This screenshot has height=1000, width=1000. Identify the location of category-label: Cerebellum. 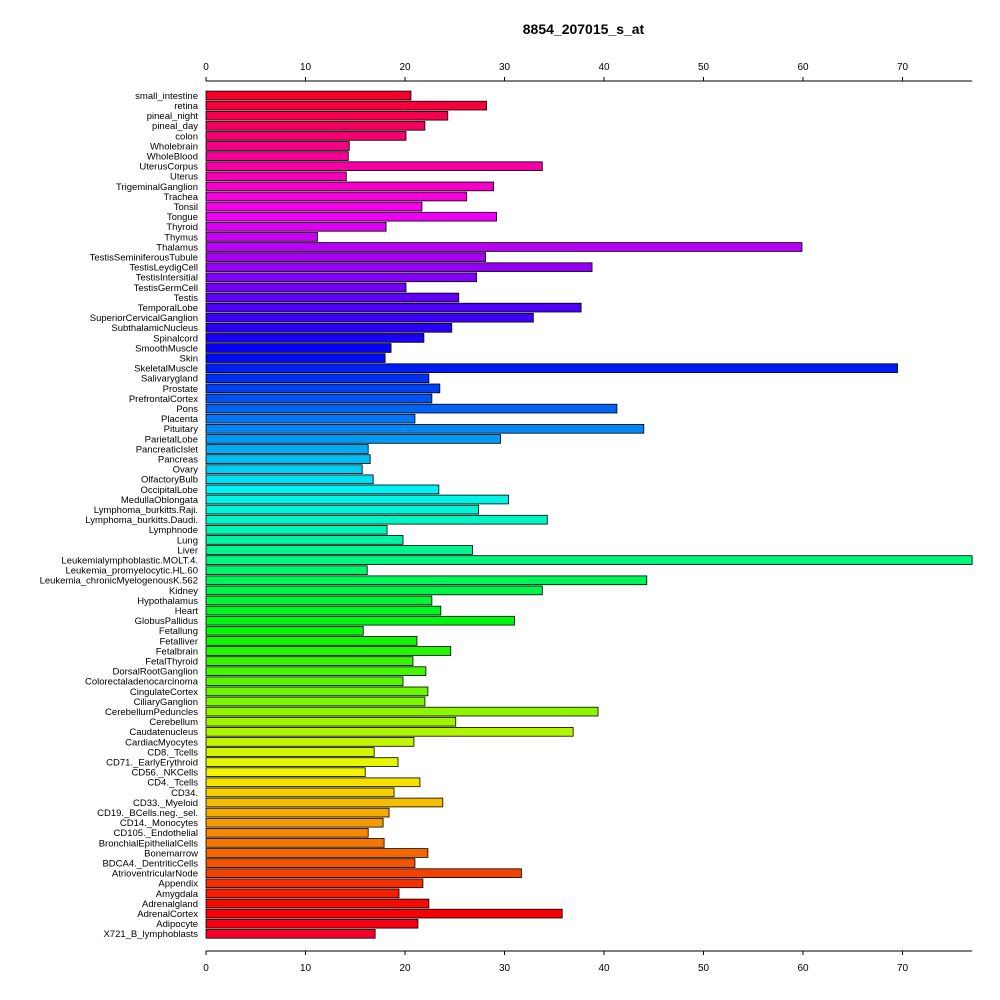
(173, 722).